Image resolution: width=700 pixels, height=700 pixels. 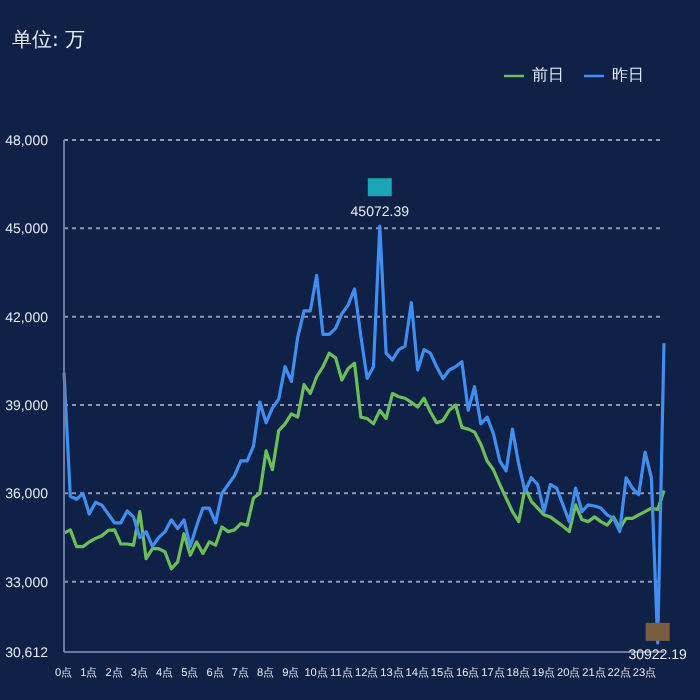 I want to click on legend-label: 昨日, so click(x=628, y=75).